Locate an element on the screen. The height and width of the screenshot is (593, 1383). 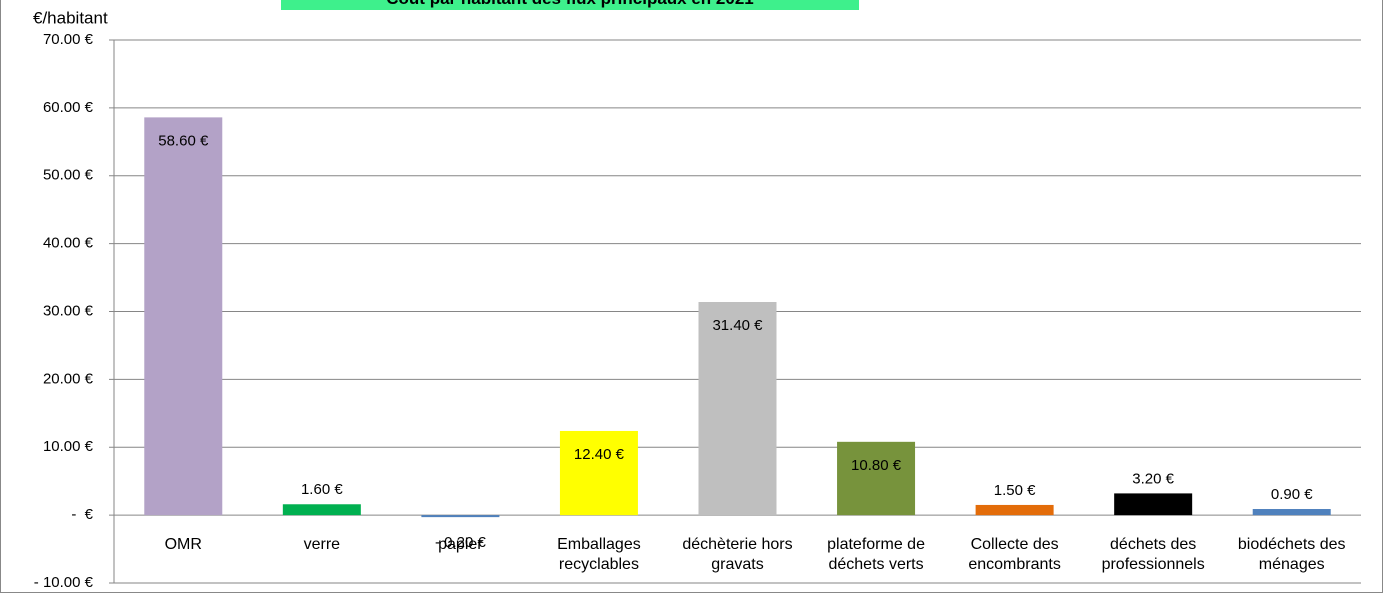
x-tick-label: OMR is located at coordinates (183, 545).